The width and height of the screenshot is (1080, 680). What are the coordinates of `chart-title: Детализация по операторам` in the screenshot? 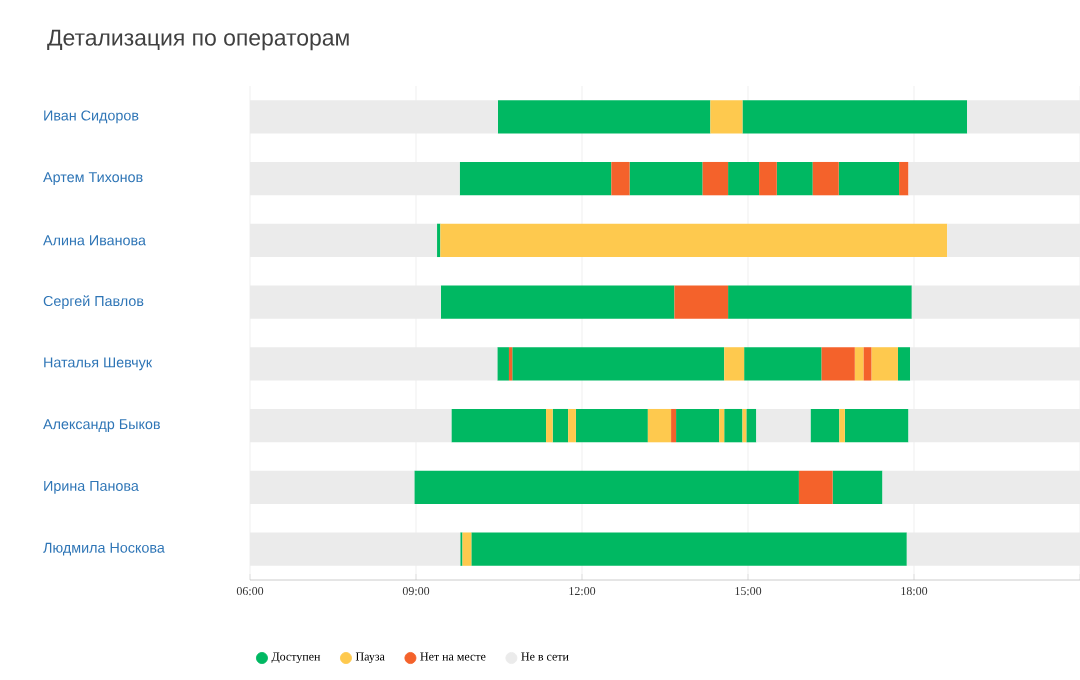 It's located at (198, 40).